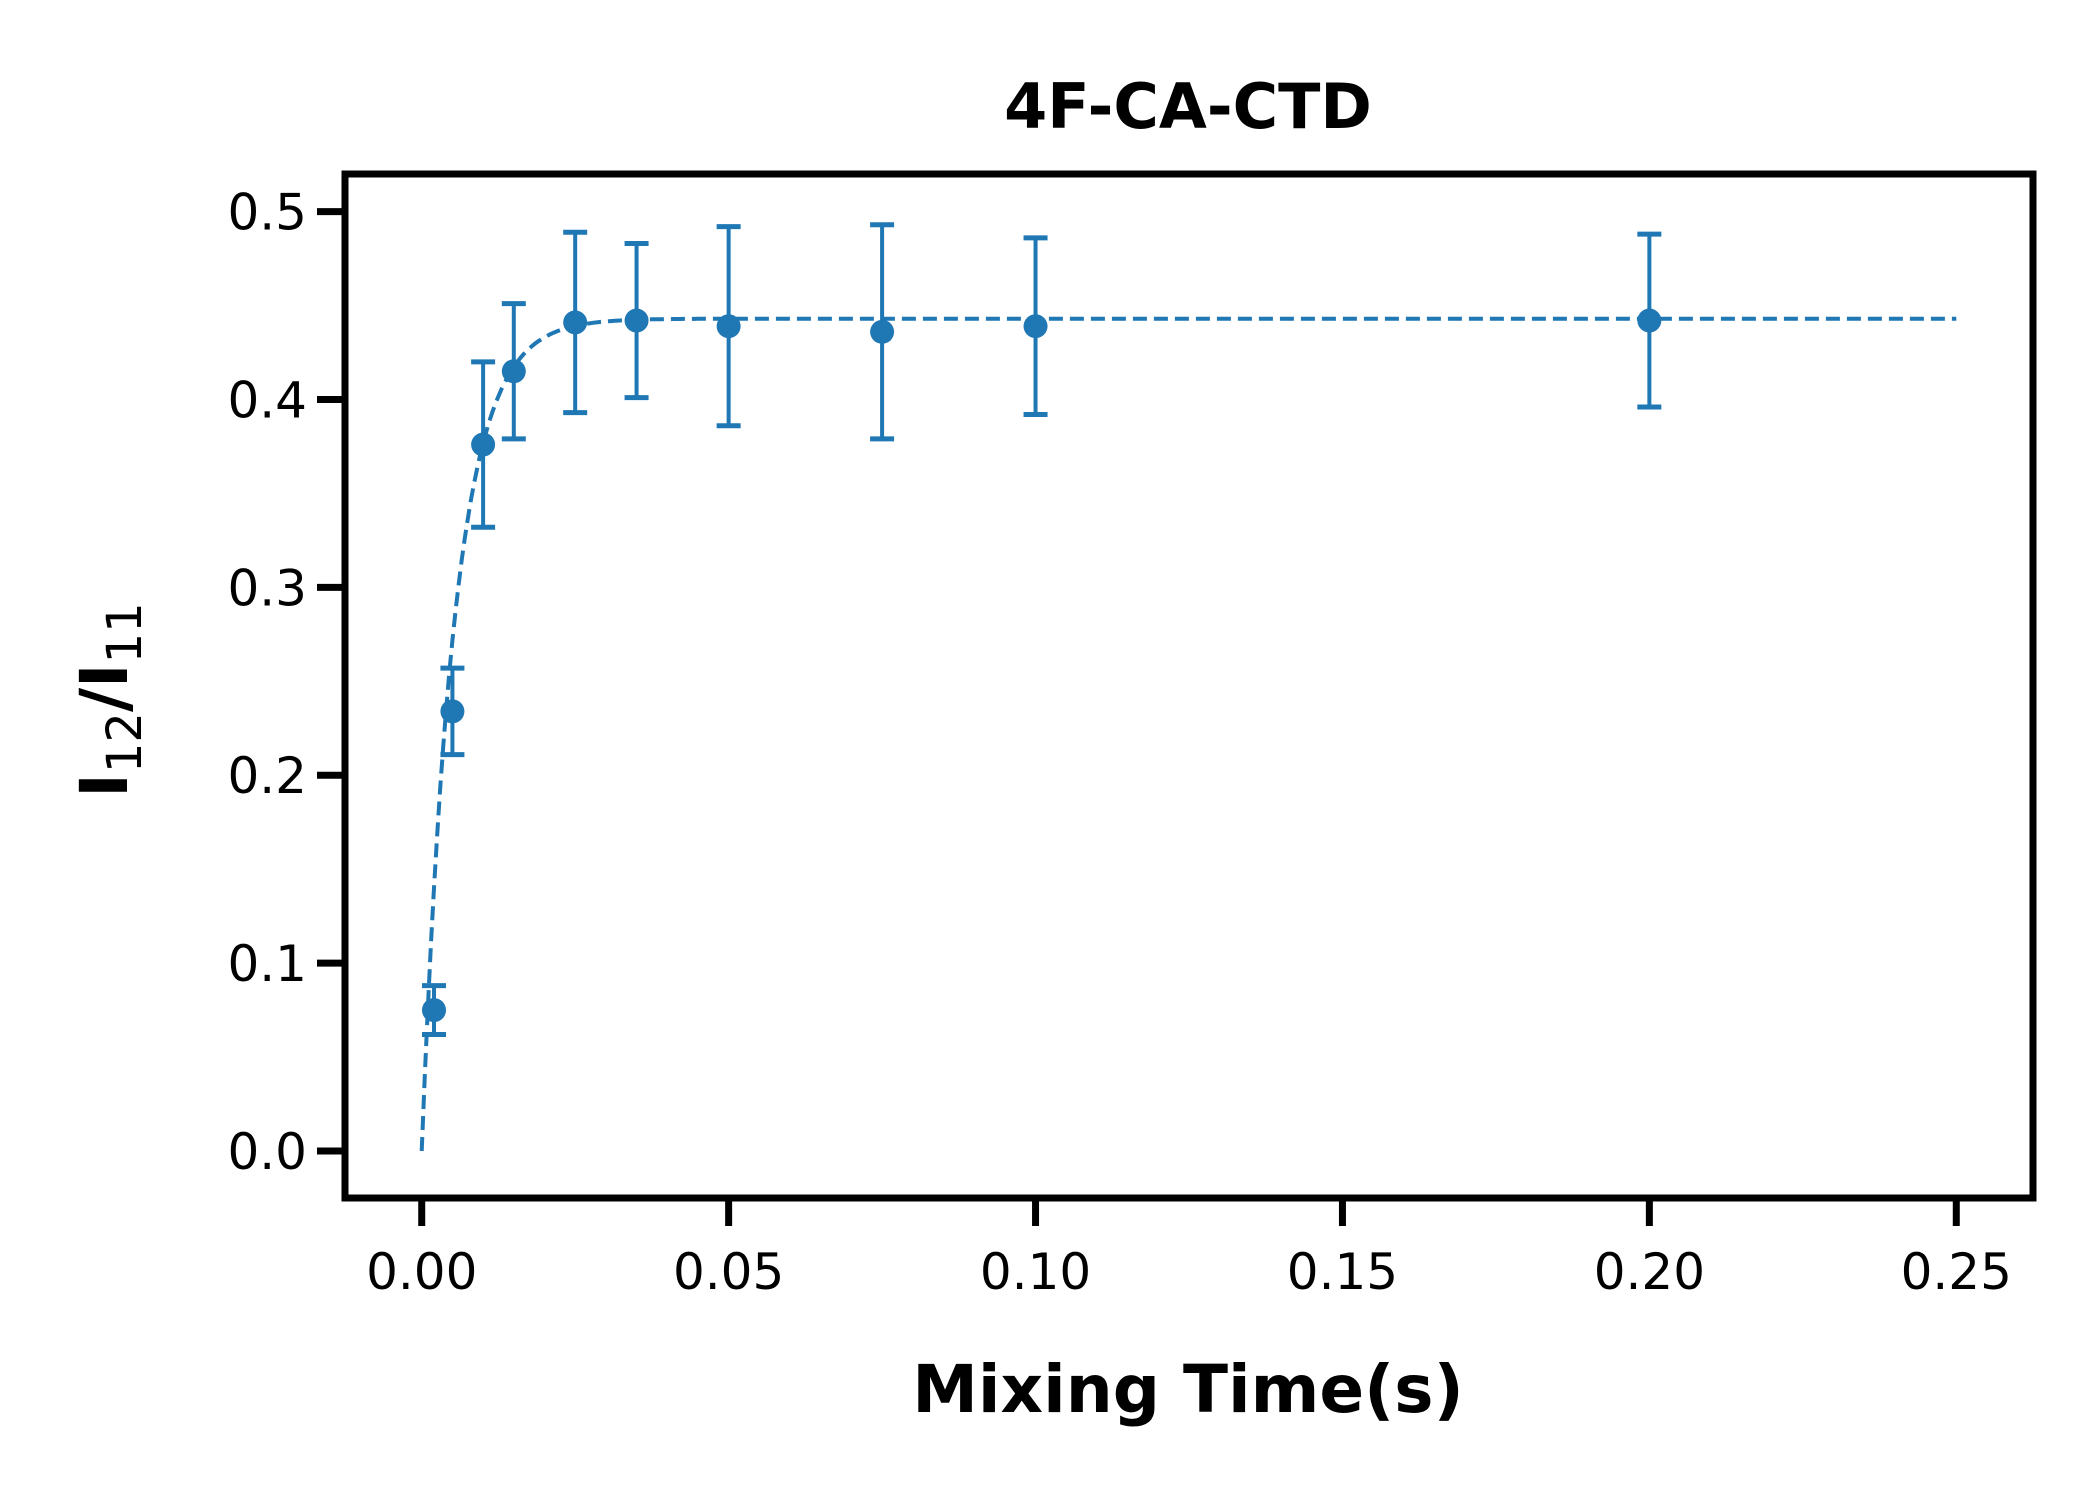  I want to click on y-axis-title-slash: /, so click(104, 699).